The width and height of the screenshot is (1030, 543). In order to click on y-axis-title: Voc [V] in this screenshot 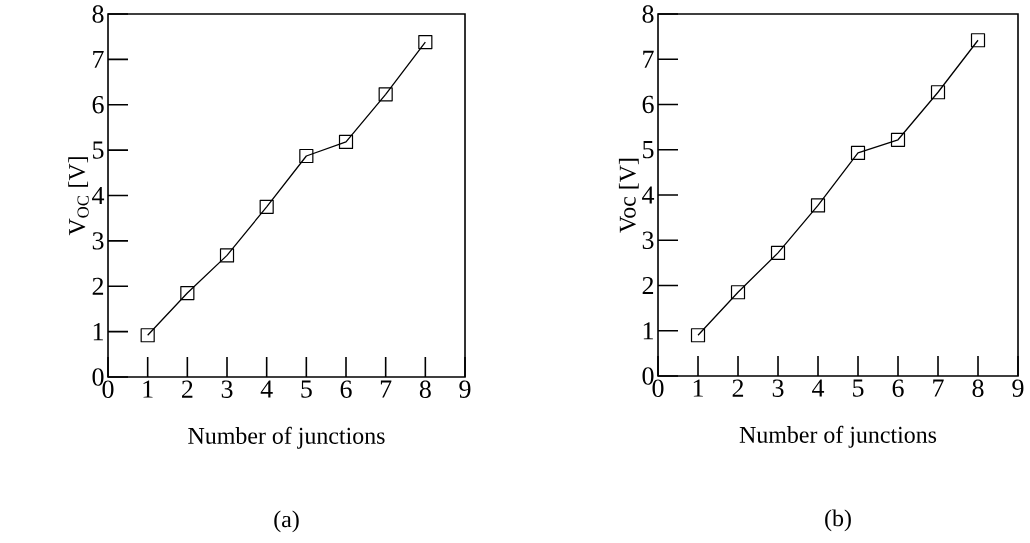, I will do `click(628, 195)`.